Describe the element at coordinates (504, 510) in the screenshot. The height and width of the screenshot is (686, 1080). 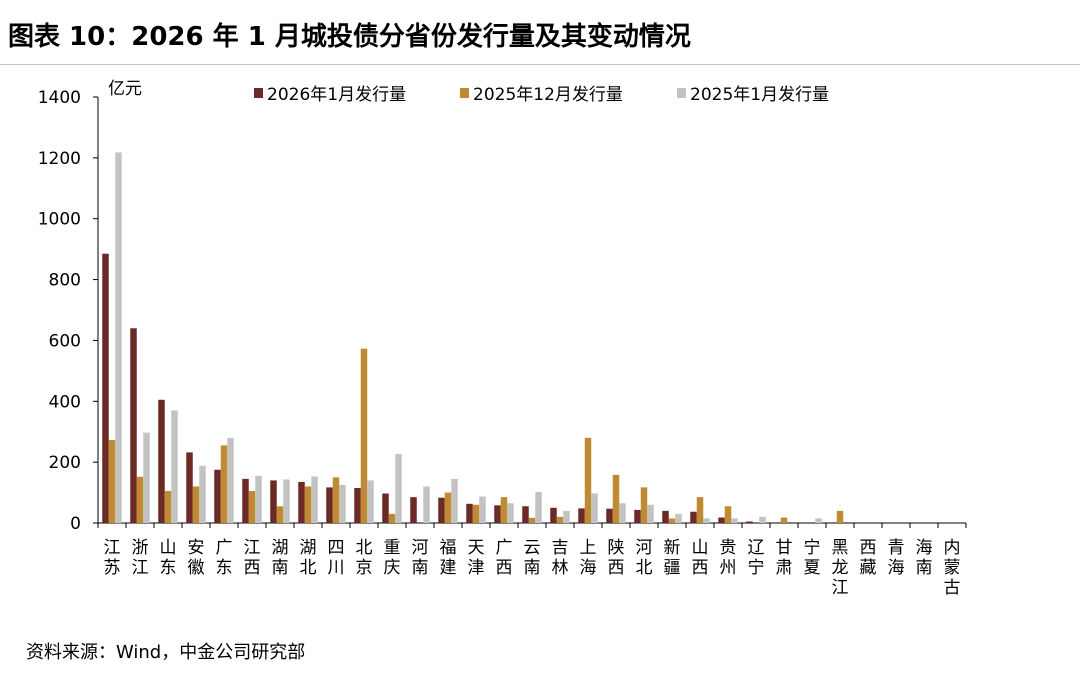
I see `bar-广西-s2` at that location.